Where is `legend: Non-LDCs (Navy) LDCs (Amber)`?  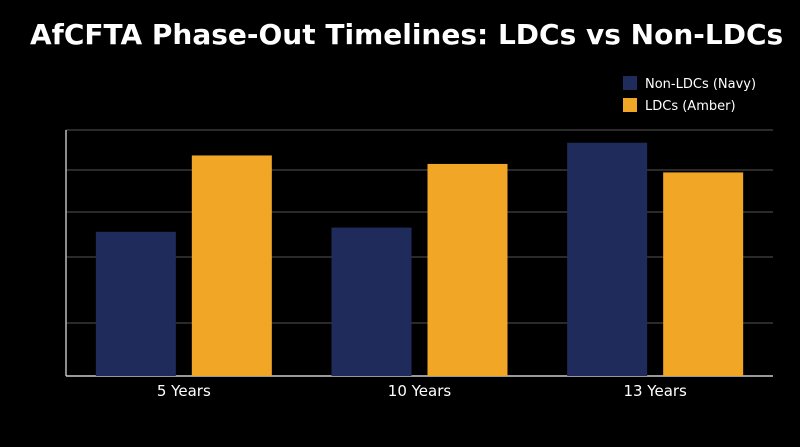
legend: Non-LDCs (Navy) LDCs (Amber) is located at coordinates (689, 95).